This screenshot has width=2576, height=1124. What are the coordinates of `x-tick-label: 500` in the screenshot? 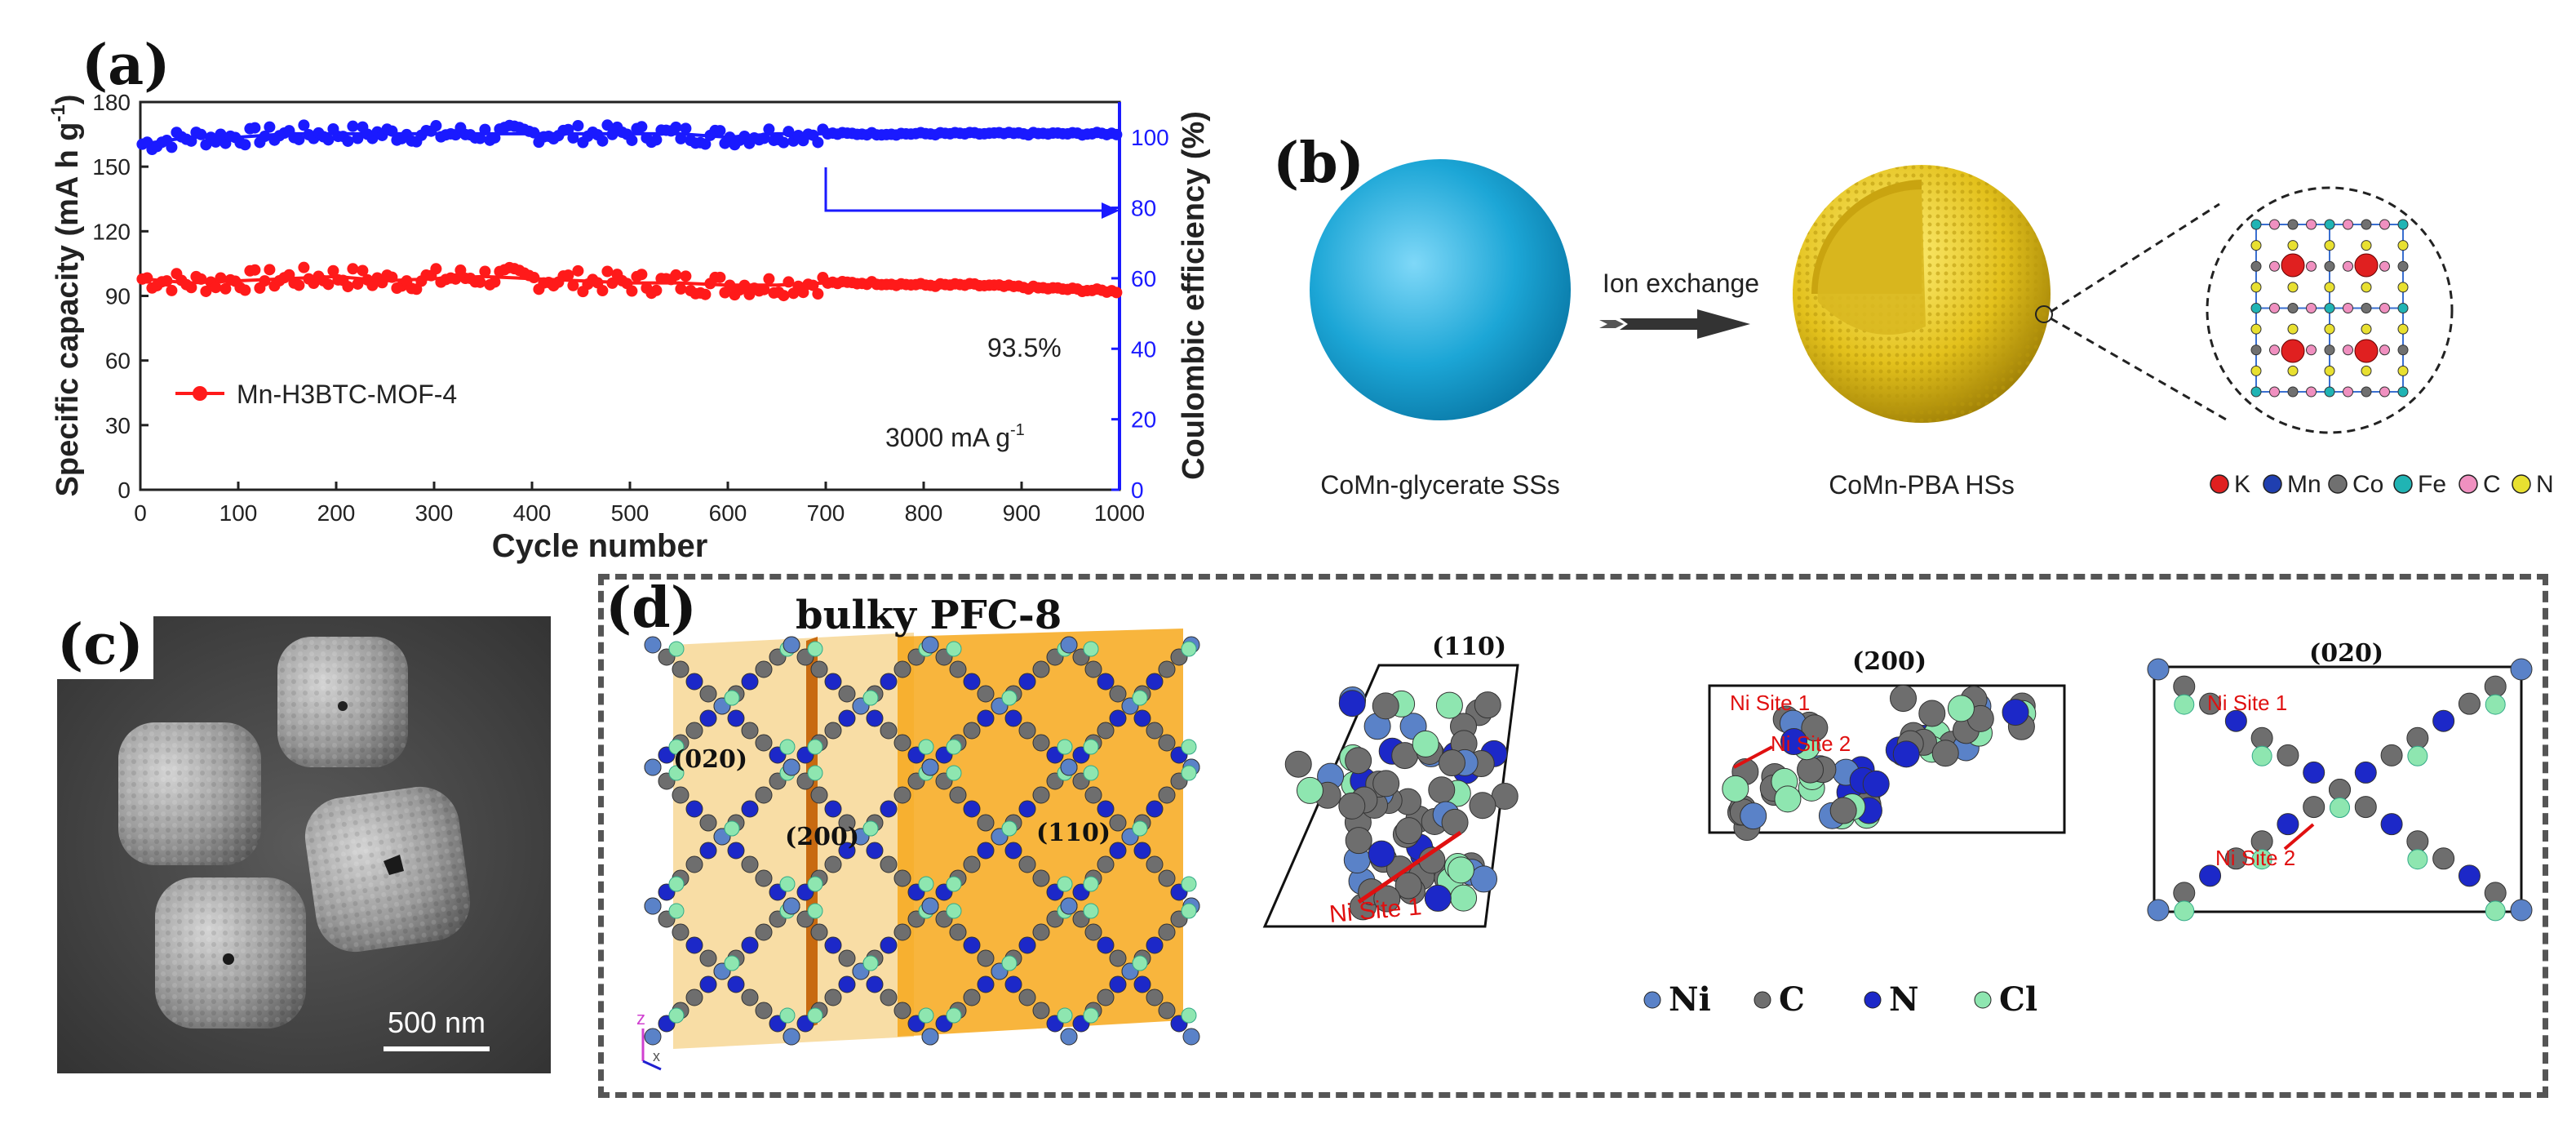 It's located at (630, 513).